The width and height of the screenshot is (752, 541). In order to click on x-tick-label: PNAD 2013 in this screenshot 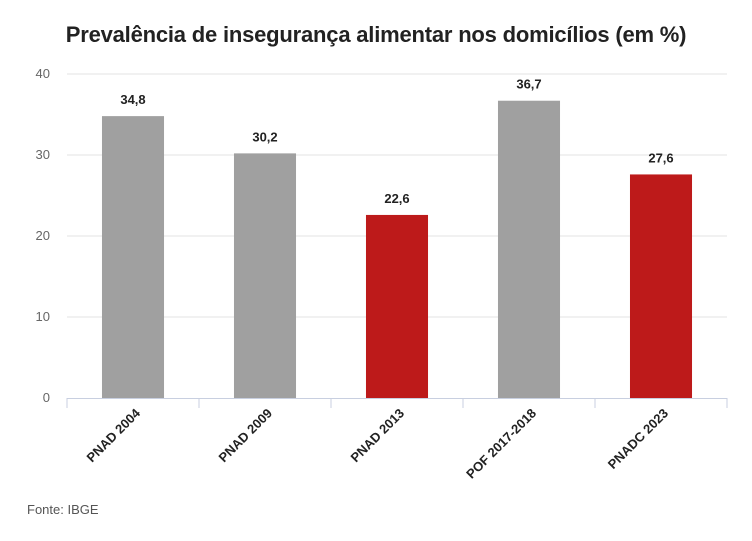, I will do `click(377, 436)`.